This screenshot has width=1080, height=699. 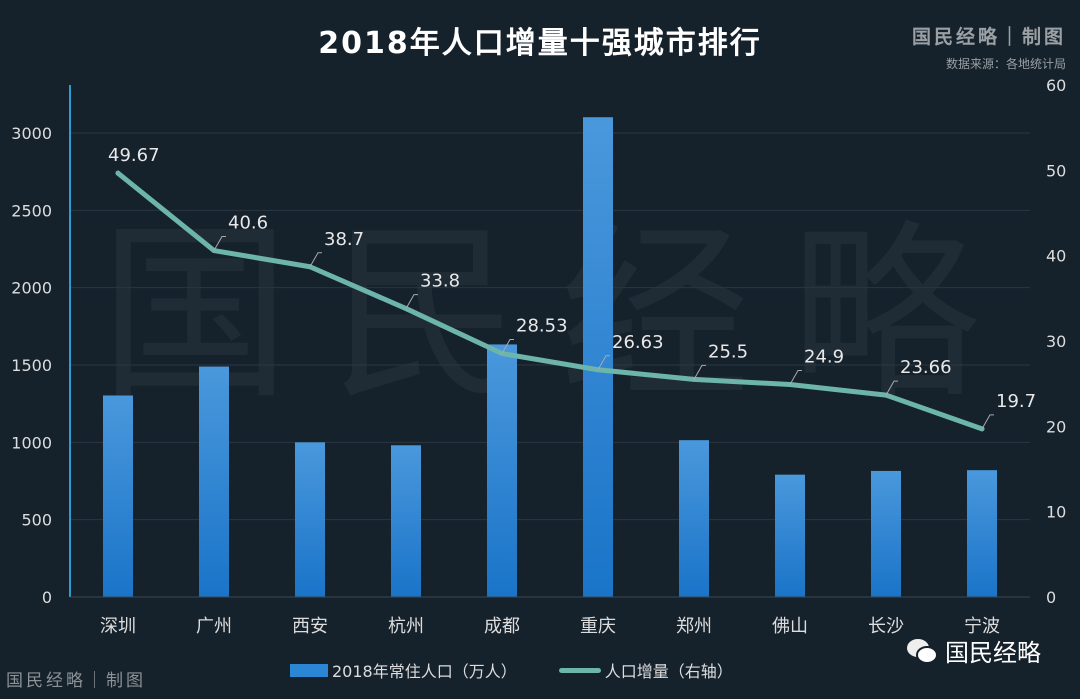 What do you see at coordinates (886, 626) in the screenshot?
I see `x-tick: 长沙` at bounding box center [886, 626].